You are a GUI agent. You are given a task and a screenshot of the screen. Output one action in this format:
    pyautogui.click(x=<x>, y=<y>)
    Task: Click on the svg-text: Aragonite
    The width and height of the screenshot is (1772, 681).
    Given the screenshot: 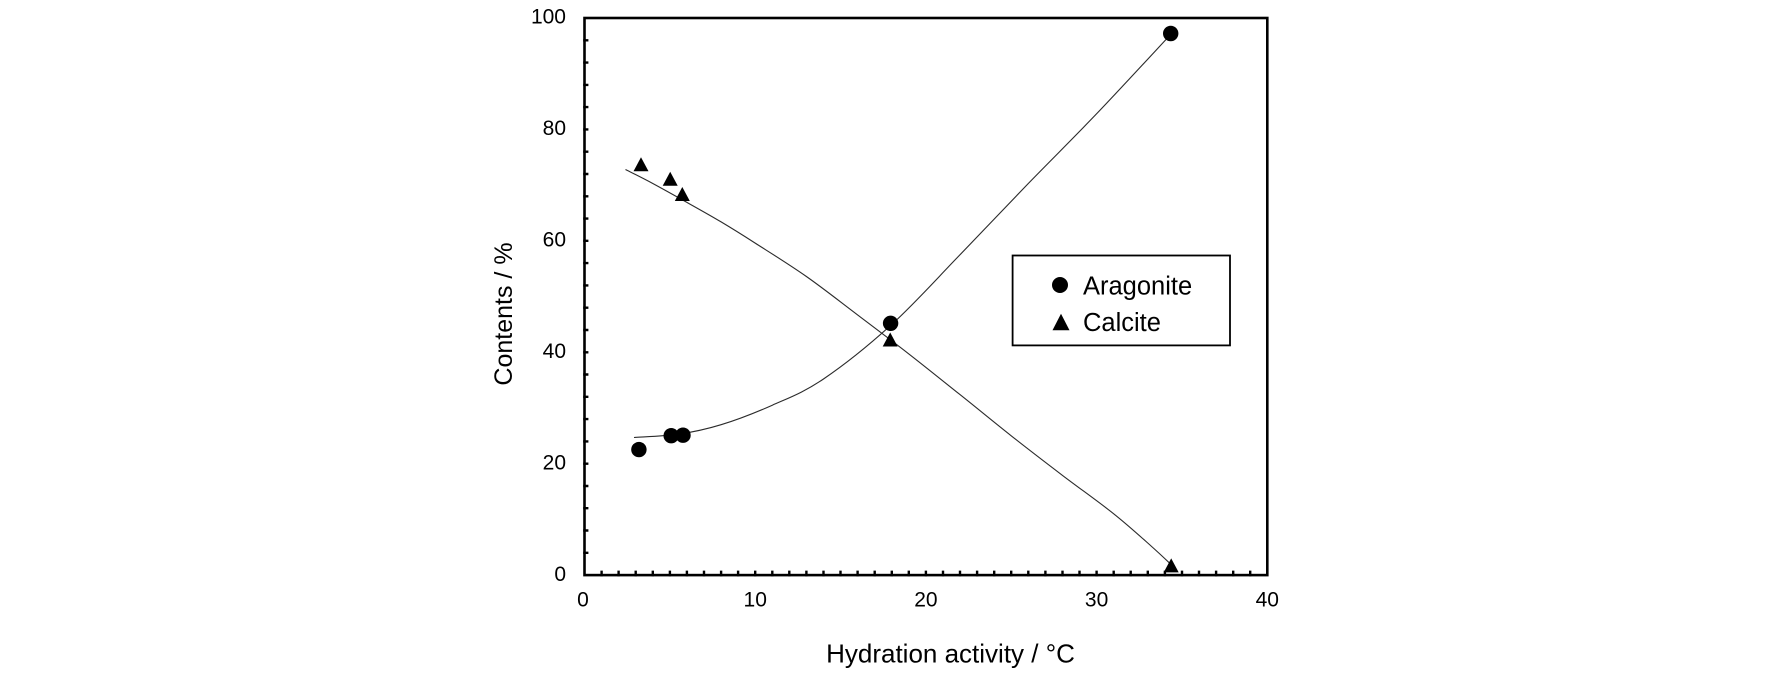 What is the action you would take?
    pyautogui.click(x=1137, y=287)
    